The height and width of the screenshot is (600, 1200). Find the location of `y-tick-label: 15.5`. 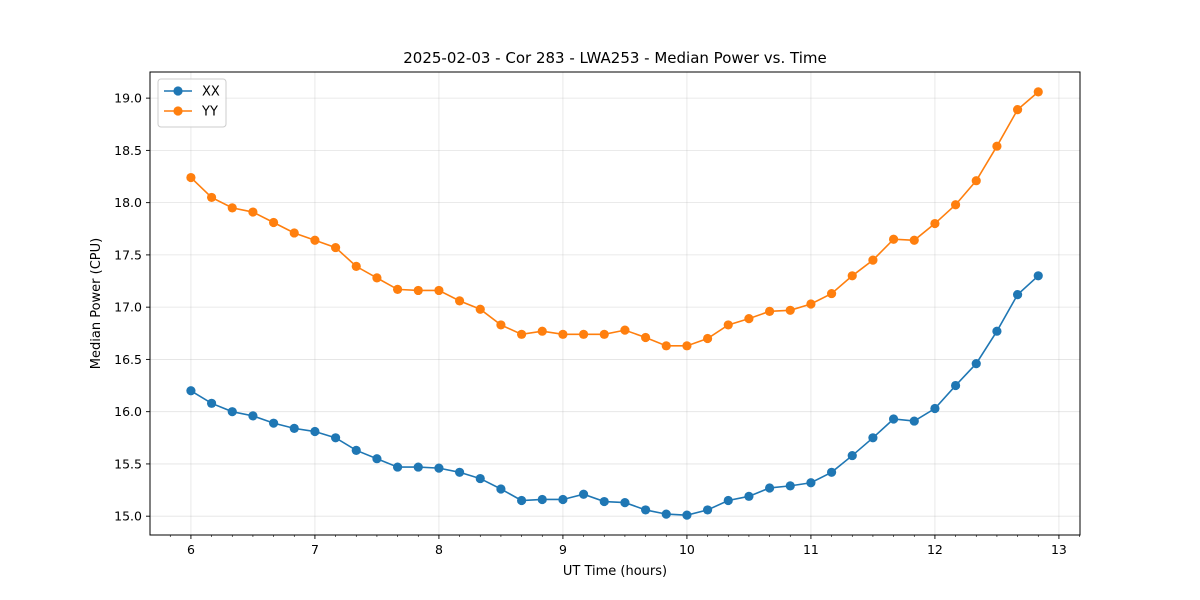

y-tick-label: 15.5 is located at coordinates (128, 463).